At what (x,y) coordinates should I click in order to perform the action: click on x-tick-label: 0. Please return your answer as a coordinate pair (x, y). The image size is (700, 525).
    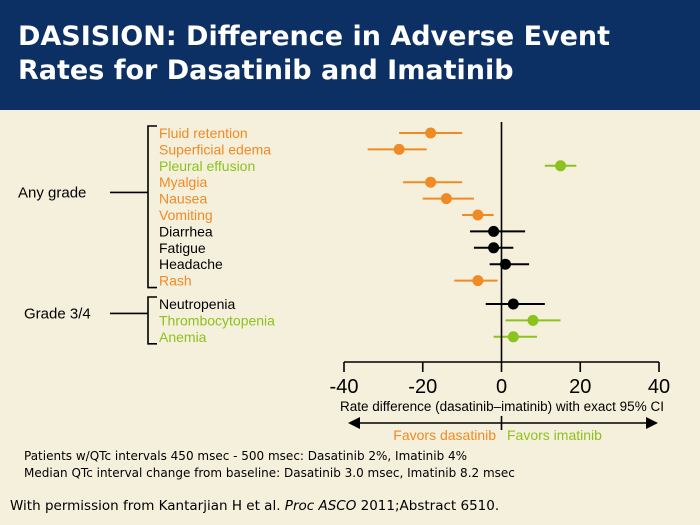
    Looking at the image, I should click on (501, 387).